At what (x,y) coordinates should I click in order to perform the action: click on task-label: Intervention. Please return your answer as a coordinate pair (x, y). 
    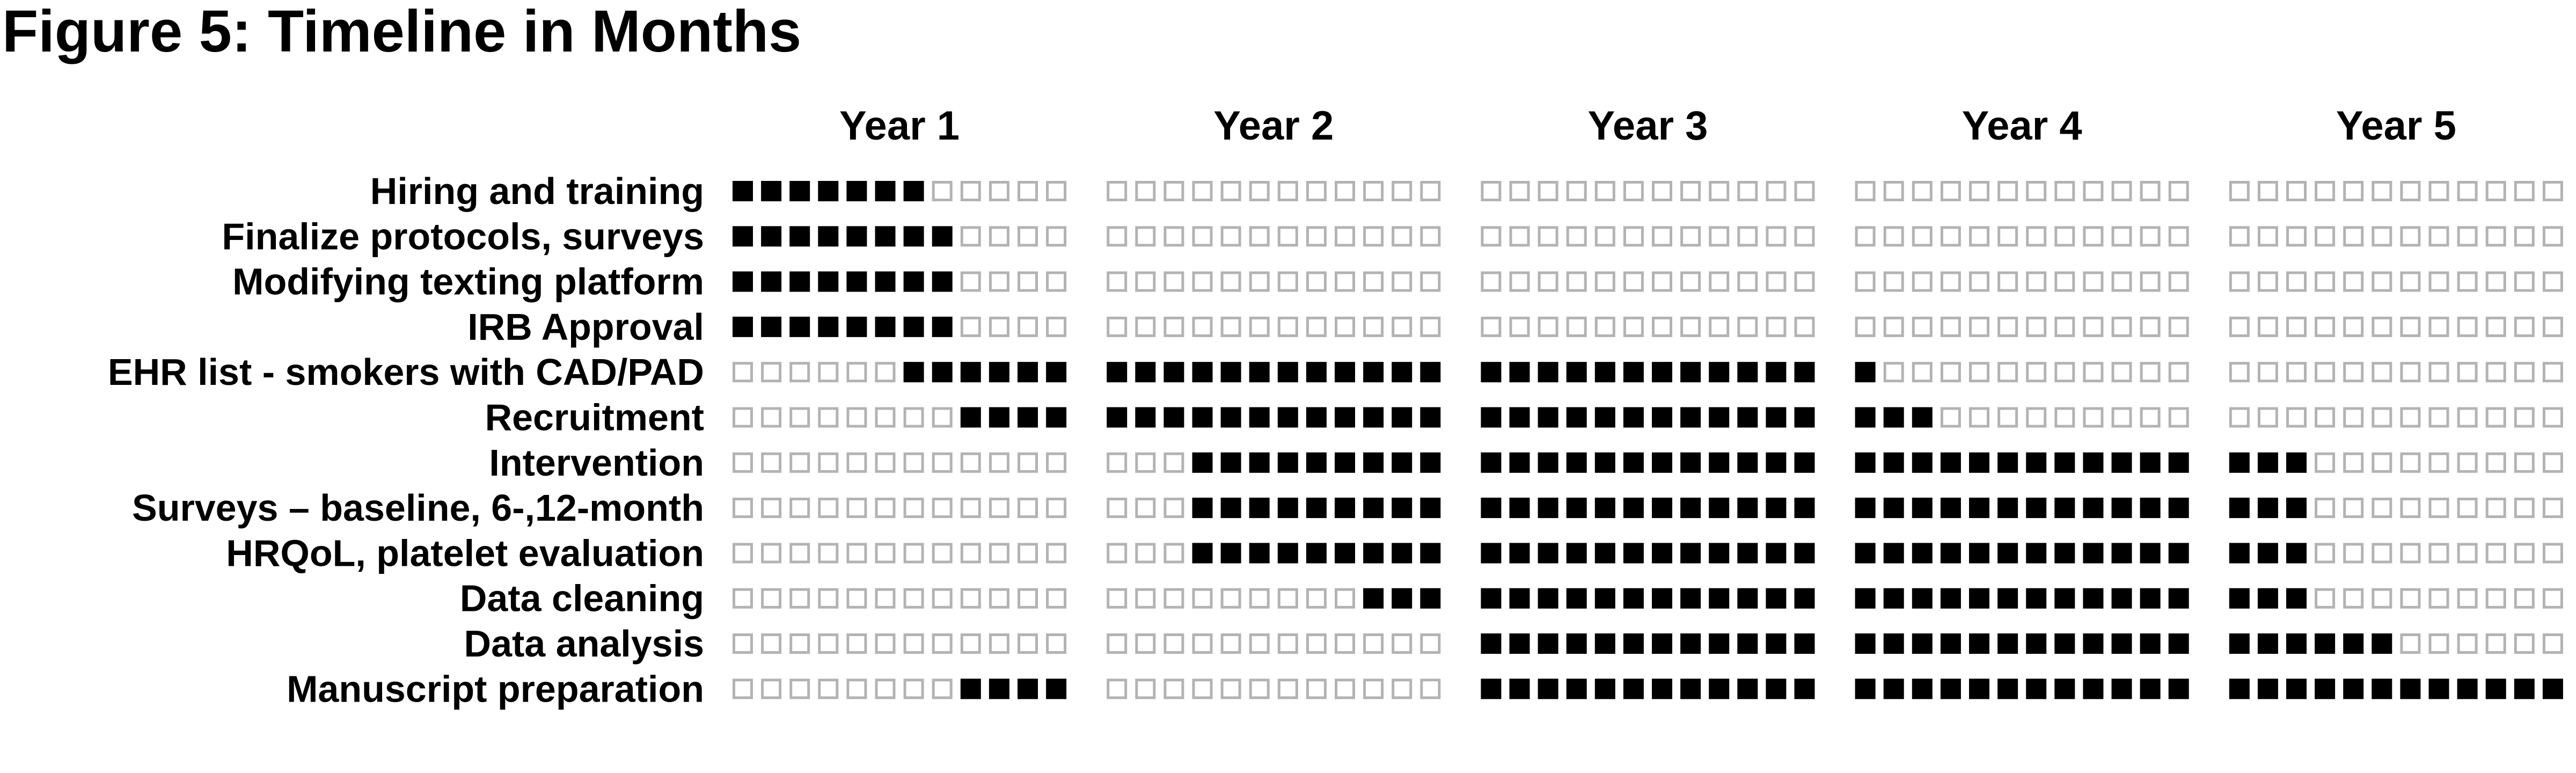
    Looking at the image, I should click on (596, 463).